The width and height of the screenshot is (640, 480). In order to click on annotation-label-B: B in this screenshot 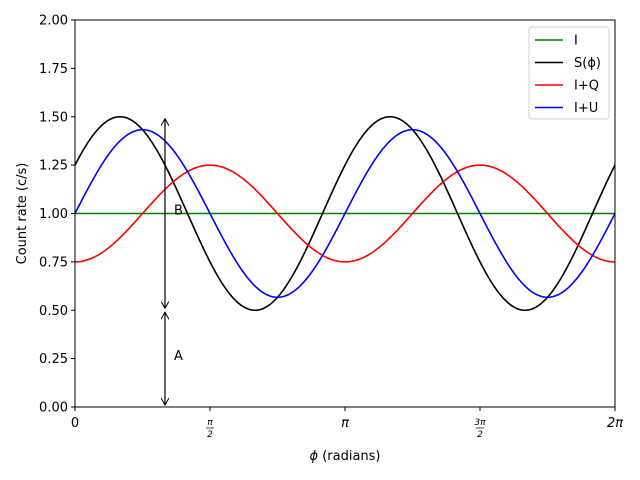, I will do `click(178, 211)`.